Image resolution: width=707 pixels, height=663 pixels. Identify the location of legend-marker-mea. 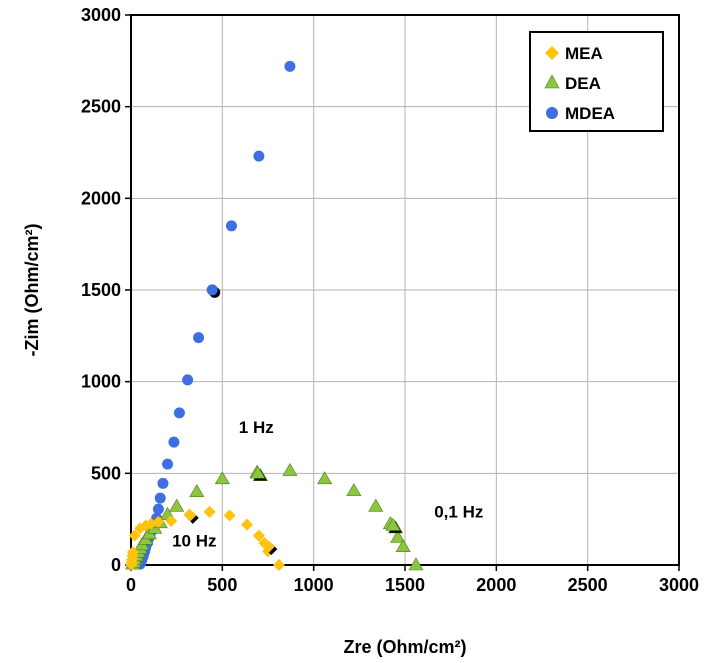
(552, 53).